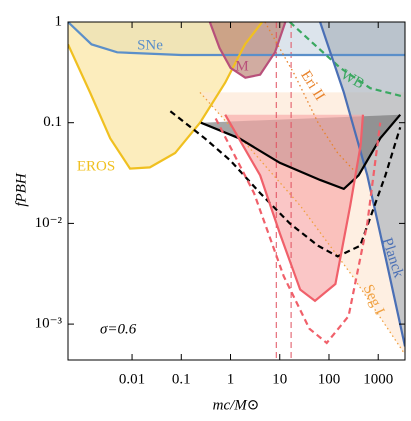  I want to click on y-tick-label: 1, so click(59, 21).